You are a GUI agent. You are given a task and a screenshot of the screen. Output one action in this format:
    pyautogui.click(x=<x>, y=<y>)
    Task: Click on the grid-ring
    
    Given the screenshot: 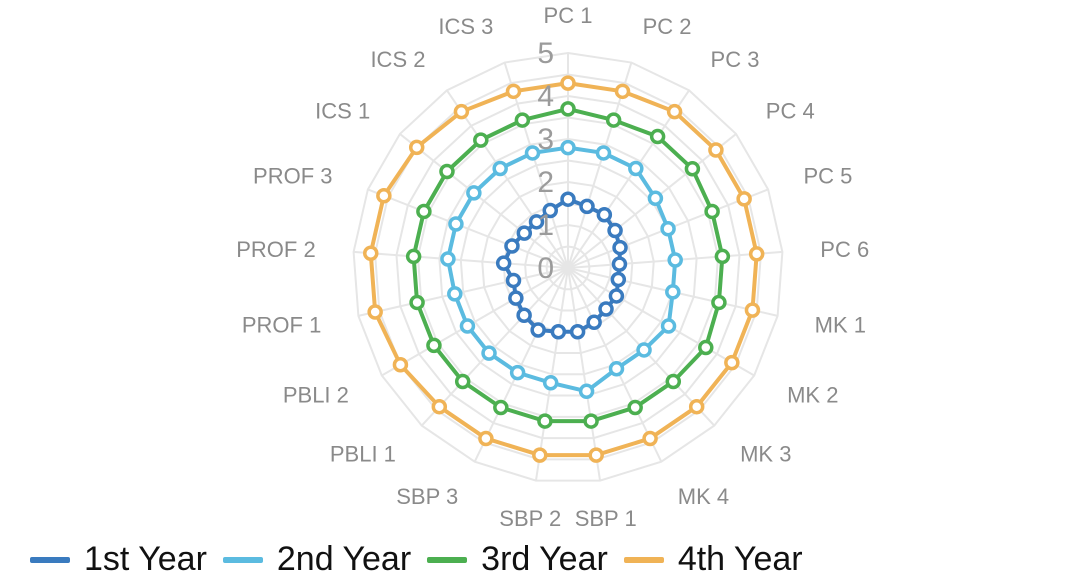 What is the action you would take?
    pyautogui.click(x=568, y=268)
    